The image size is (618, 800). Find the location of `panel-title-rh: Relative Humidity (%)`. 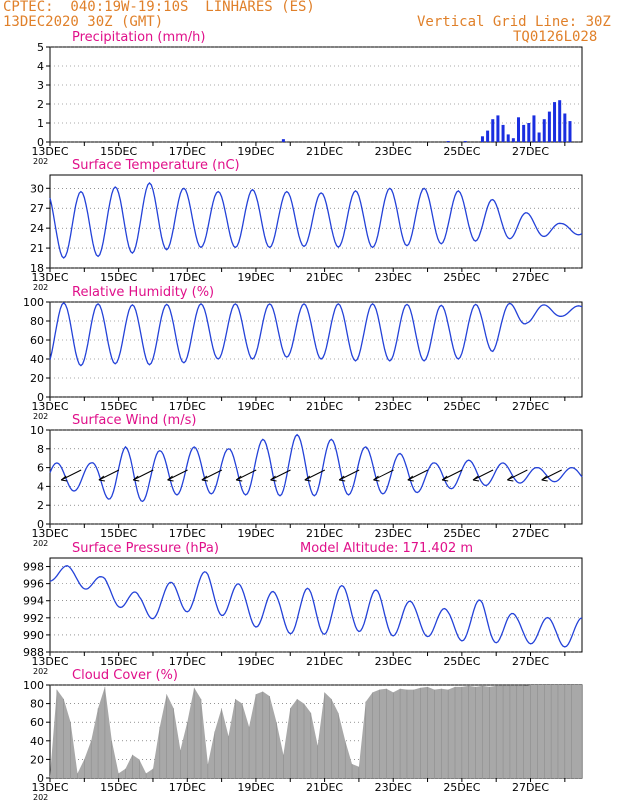

panel-title-rh: Relative Humidity (%) is located at coordinates (143, 292).